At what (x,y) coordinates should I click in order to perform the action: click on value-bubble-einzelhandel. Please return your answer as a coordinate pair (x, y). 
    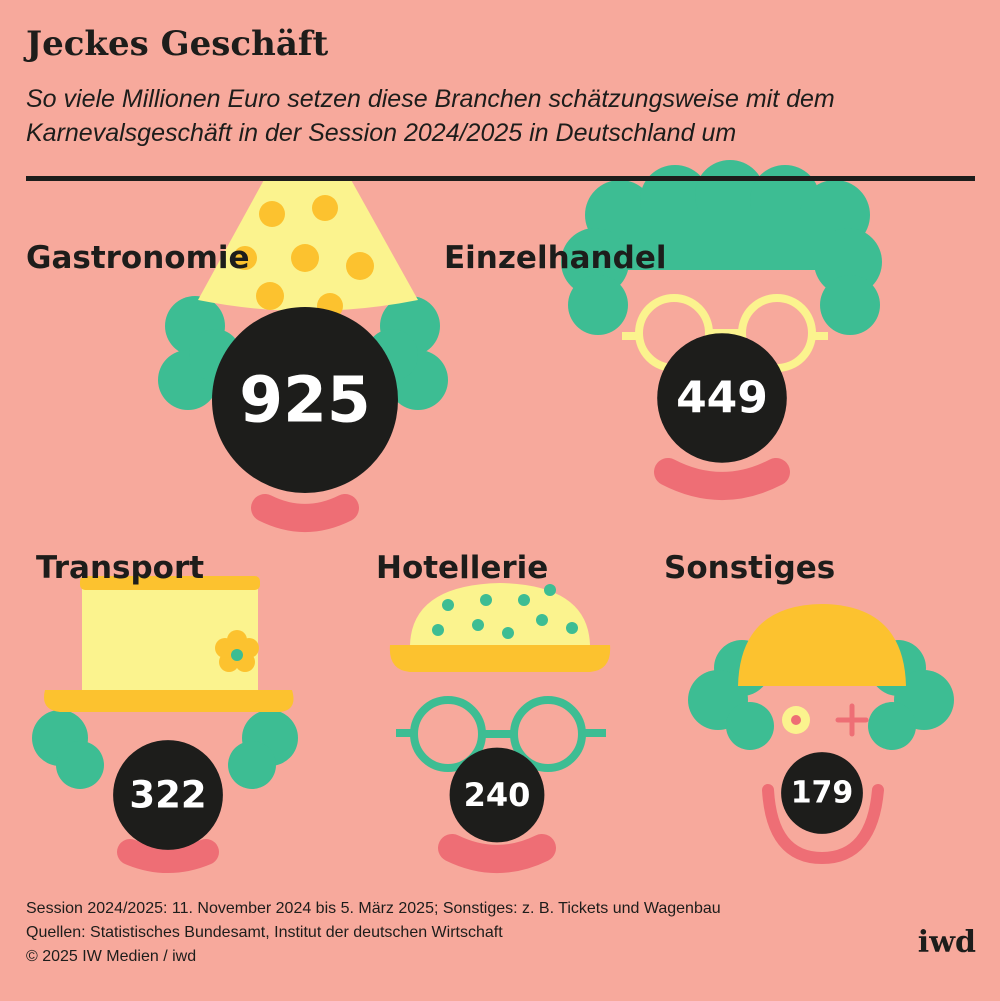
    Looking at the image, I should click on (722, 398).